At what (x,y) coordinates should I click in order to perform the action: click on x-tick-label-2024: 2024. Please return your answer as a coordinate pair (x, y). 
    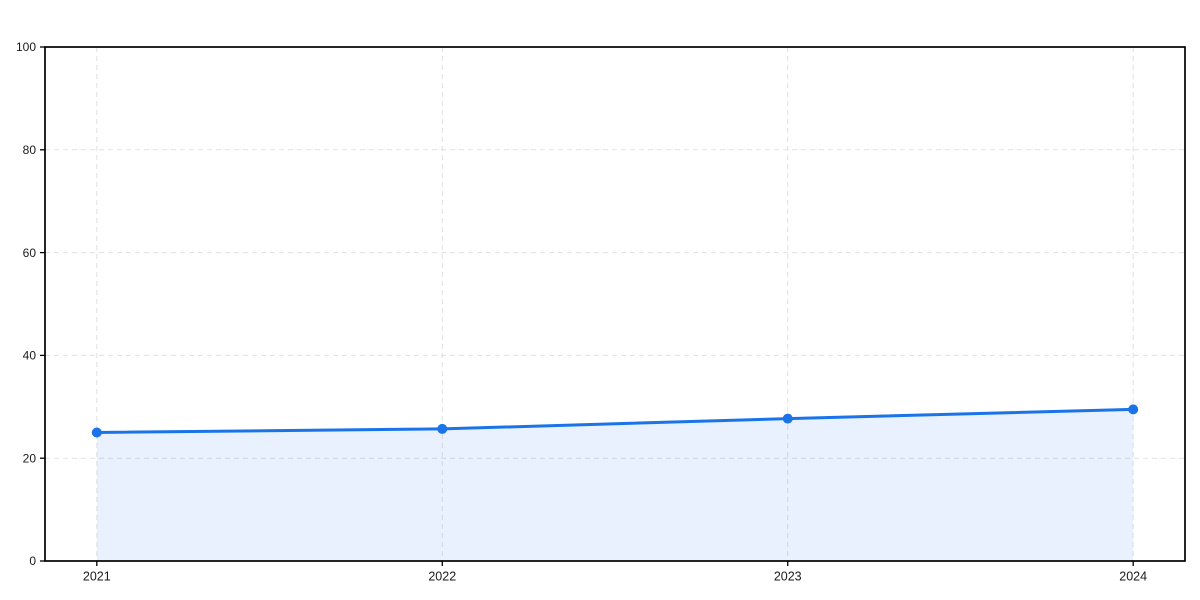
    Looking at the image, I should click on (1133, 577).